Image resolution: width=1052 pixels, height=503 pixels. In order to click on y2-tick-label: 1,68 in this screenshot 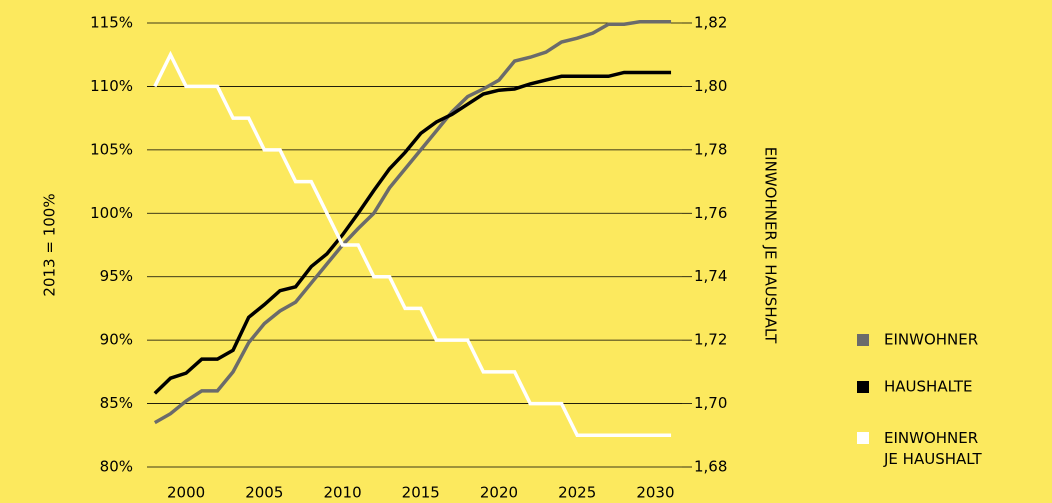, I will do `click(710, 467)`.